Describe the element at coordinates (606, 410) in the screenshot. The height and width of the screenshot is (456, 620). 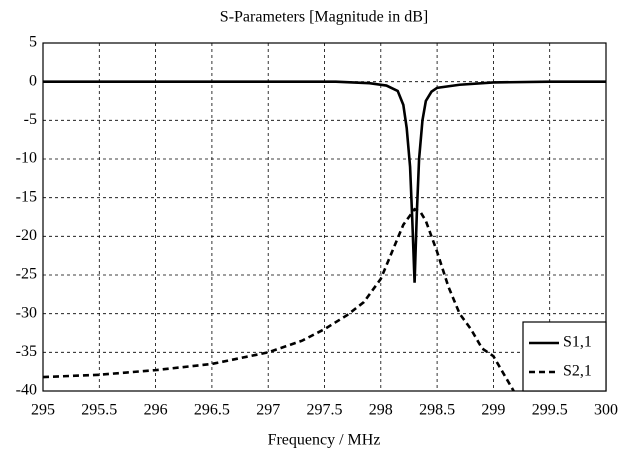
I see `x-tick-label: 300` at that location.